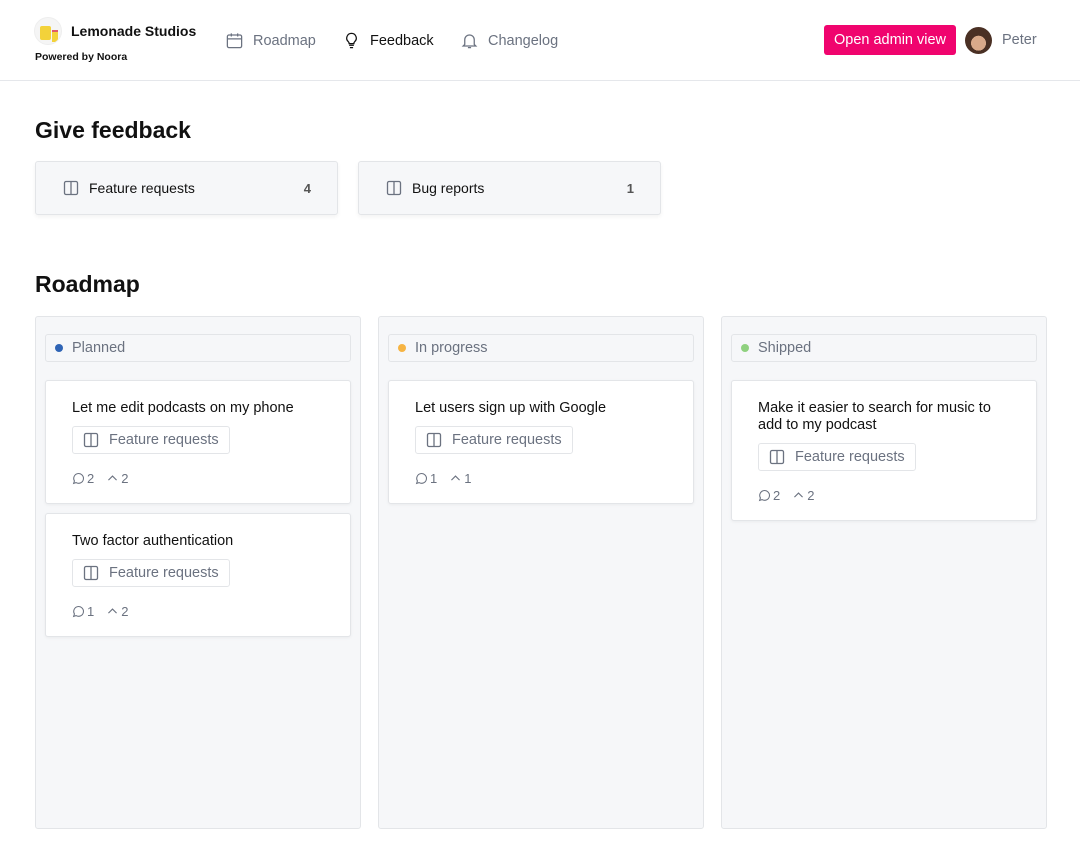 This screenshot has height=864, width=1080. What do you see at coordinates (469, 41) in the screenshot?
I see `bell-icon` at bounding box center [469, 41].